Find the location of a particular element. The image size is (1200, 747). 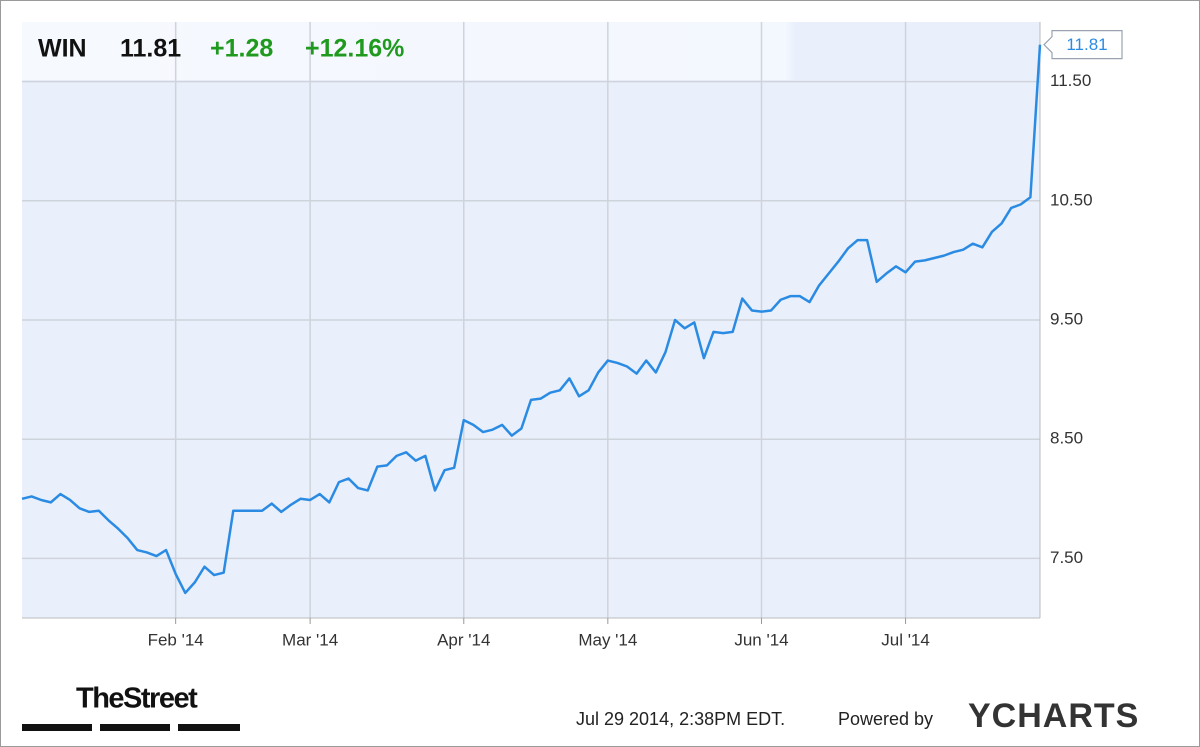

x-tick-label: Feb '14 is located at coordinates (176, 639).